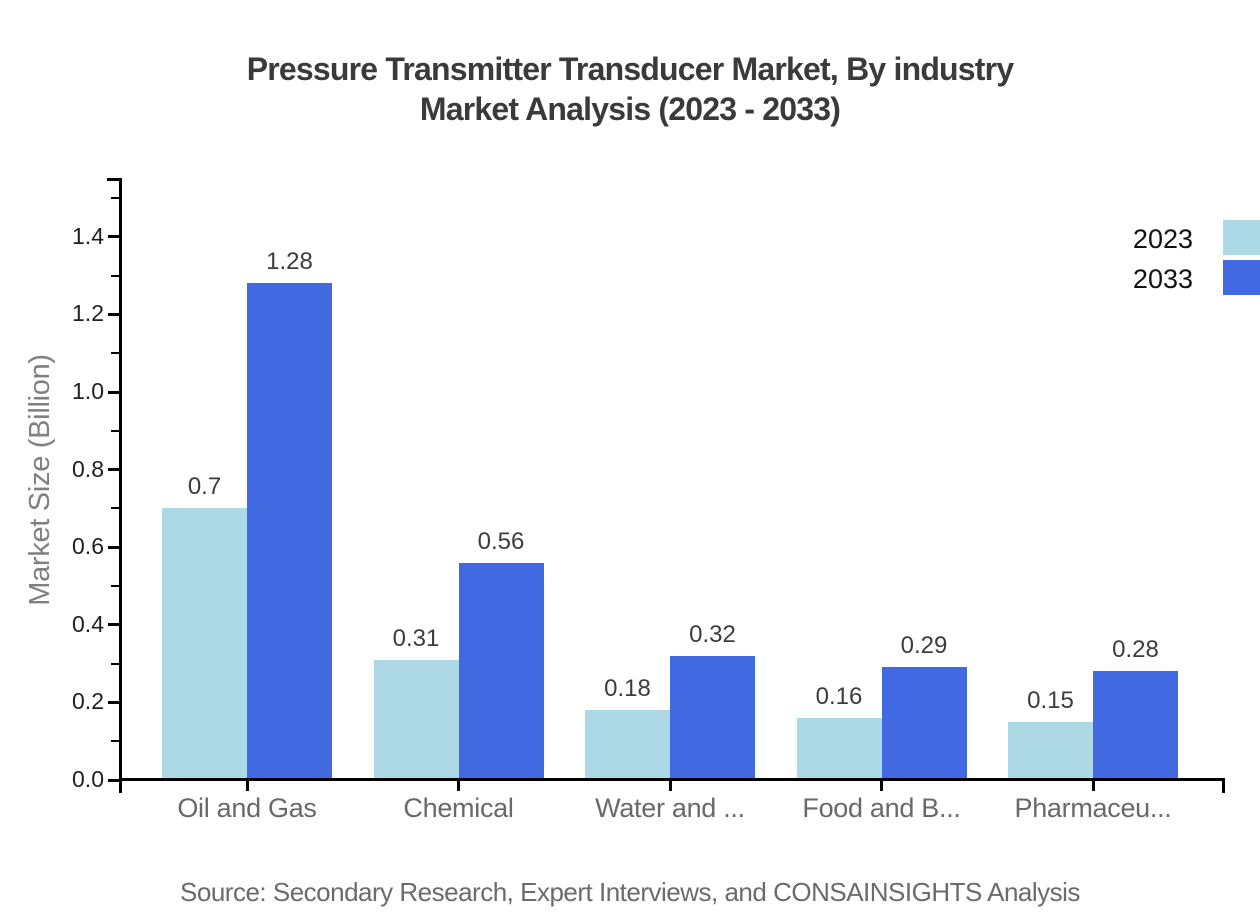 The image size is (1260, 920). I want to click on y-tick-label: 1.0, so click(88, 391).